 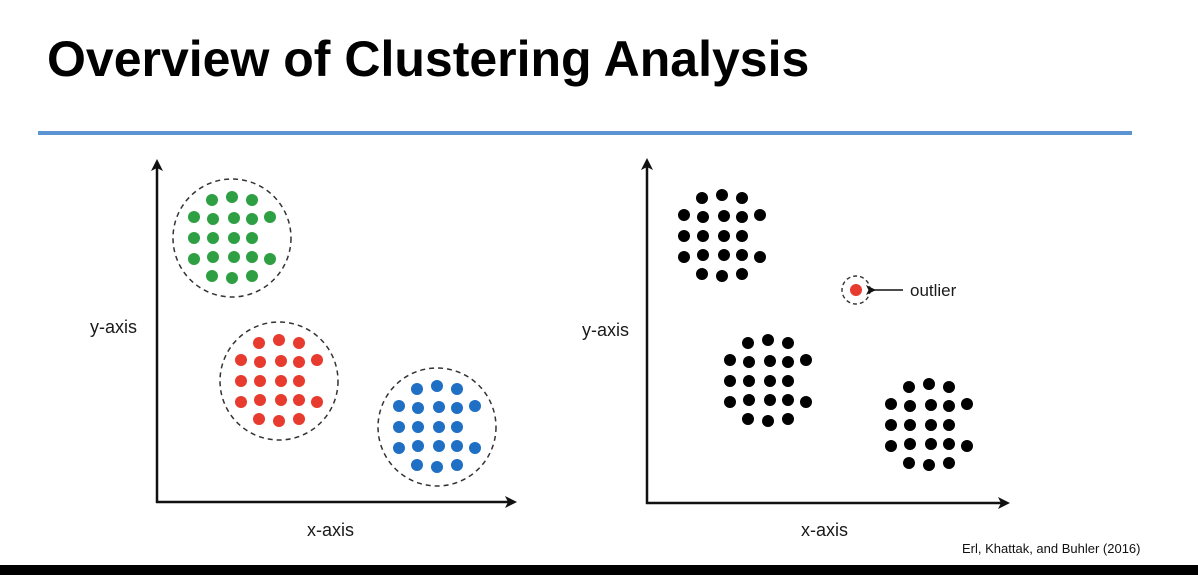 What do you see at coordinates (856, 290) in the screenshot?
I see `outlier-point` at bounding box center [856, 290].